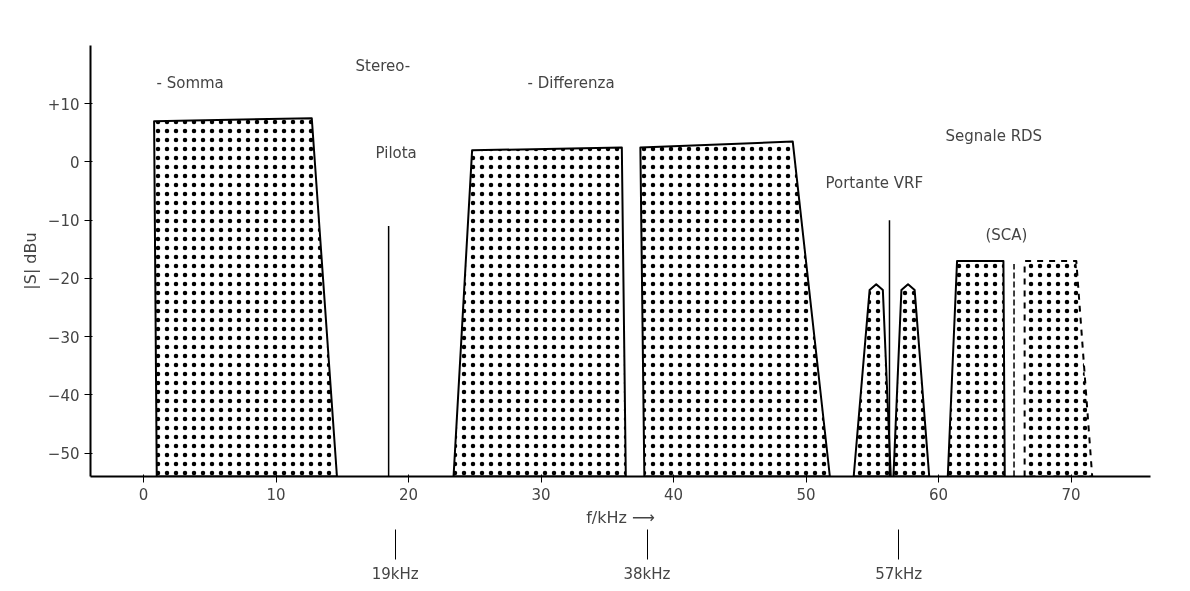 This screenshot has height=591, width=1190. What do you see at coordinates (994, 135) in the screenshot?
I see `annotation: Segnale RDS` at bounding box center [994, 135].